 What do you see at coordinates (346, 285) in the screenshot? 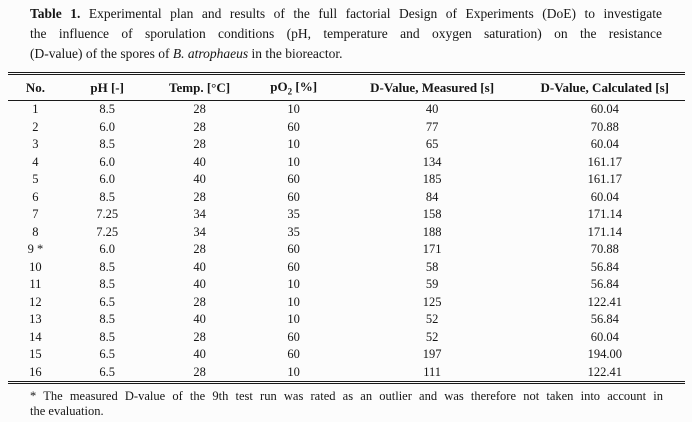
I see `table-row: 11 8.5 40 10 59 56.84` at bounding box center [346, 285].